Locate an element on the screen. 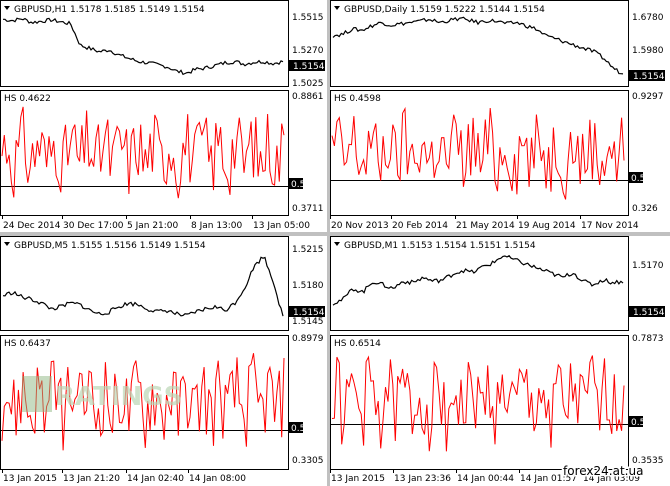 The height and width of the screenshot is (486, 670). hs-axis-min: 0.326 is located at coordinates (645, 209).